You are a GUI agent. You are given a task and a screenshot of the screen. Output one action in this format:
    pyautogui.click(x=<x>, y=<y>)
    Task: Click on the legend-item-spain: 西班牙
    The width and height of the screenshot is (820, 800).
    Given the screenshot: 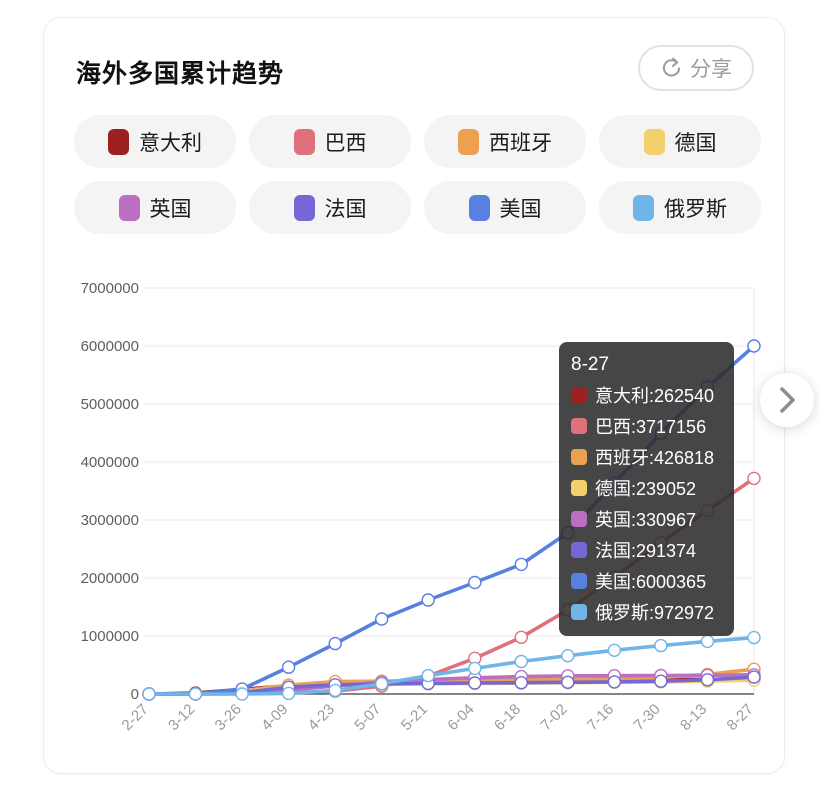 What is the action you would take?
    pyautogui.click(x=505, y=141)
    